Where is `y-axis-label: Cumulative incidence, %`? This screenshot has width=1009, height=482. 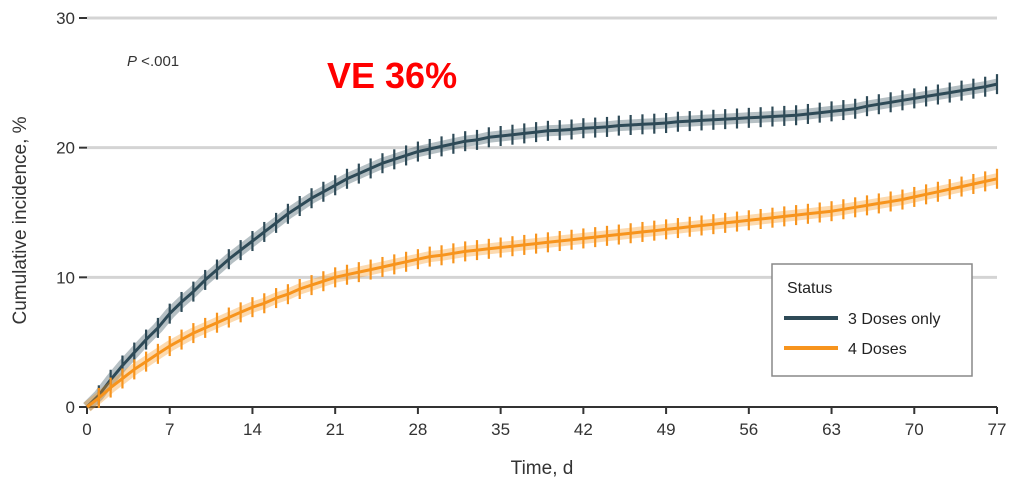 y-axis-label: Cumulative incidence, % is located at coordinates (20, 220).